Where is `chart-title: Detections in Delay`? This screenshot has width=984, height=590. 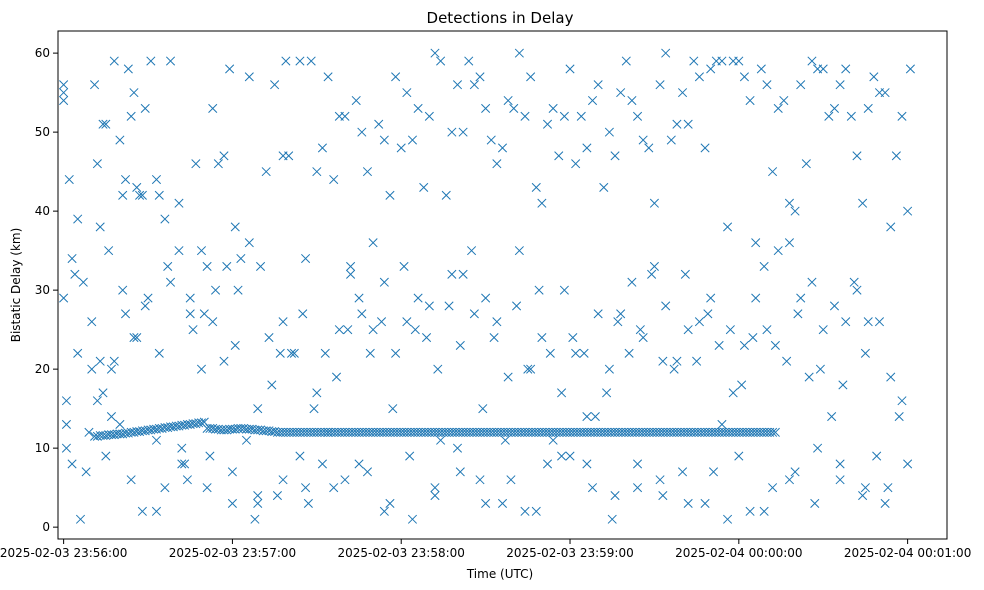 chart-title: Detections in Delay is located at coordinates (500, 18).